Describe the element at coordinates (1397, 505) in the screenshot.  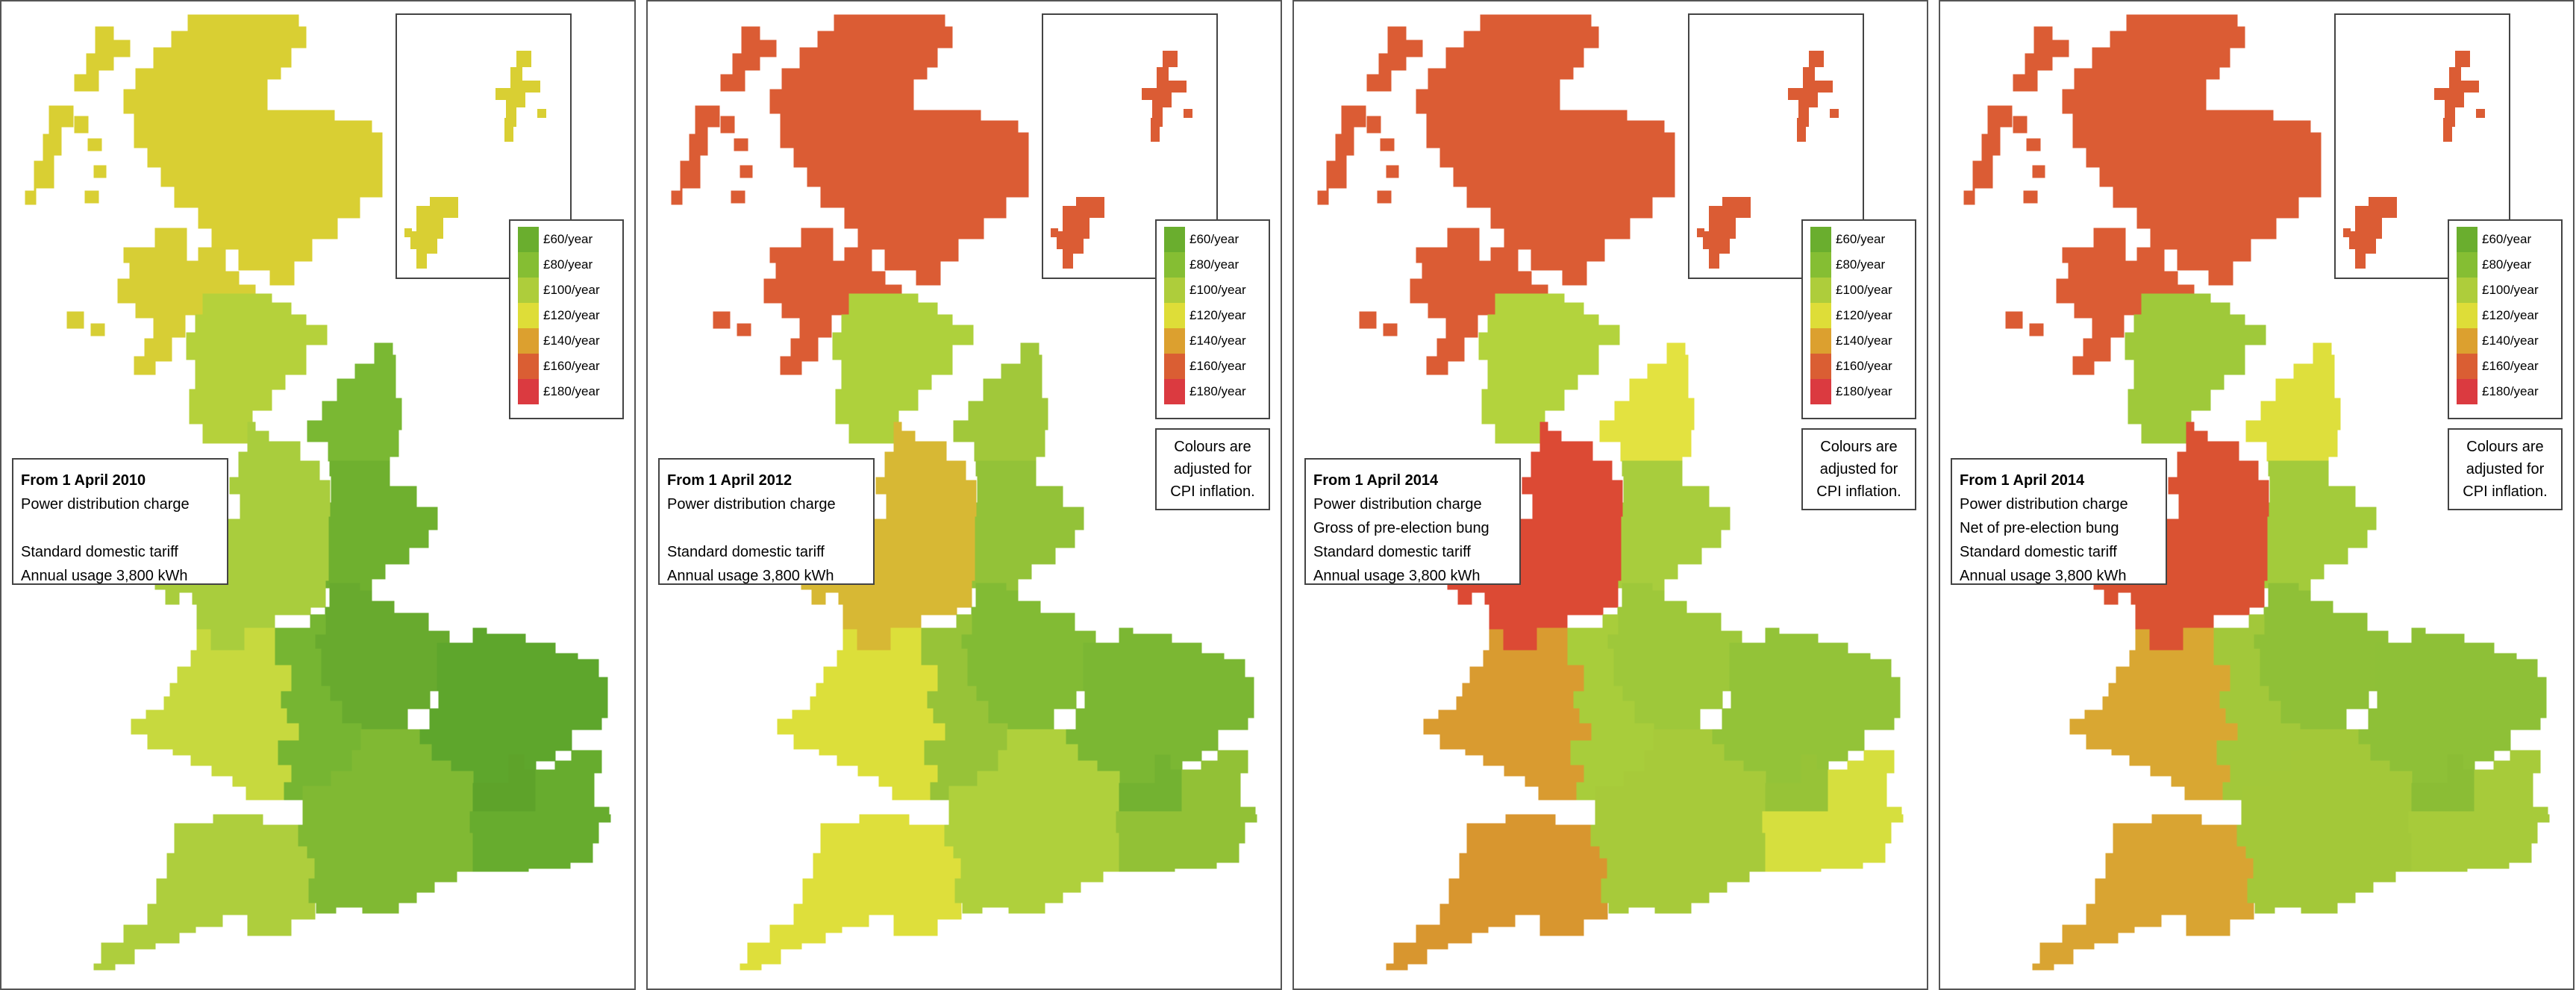
I see `caption-line: Power distribution charge` at that location.